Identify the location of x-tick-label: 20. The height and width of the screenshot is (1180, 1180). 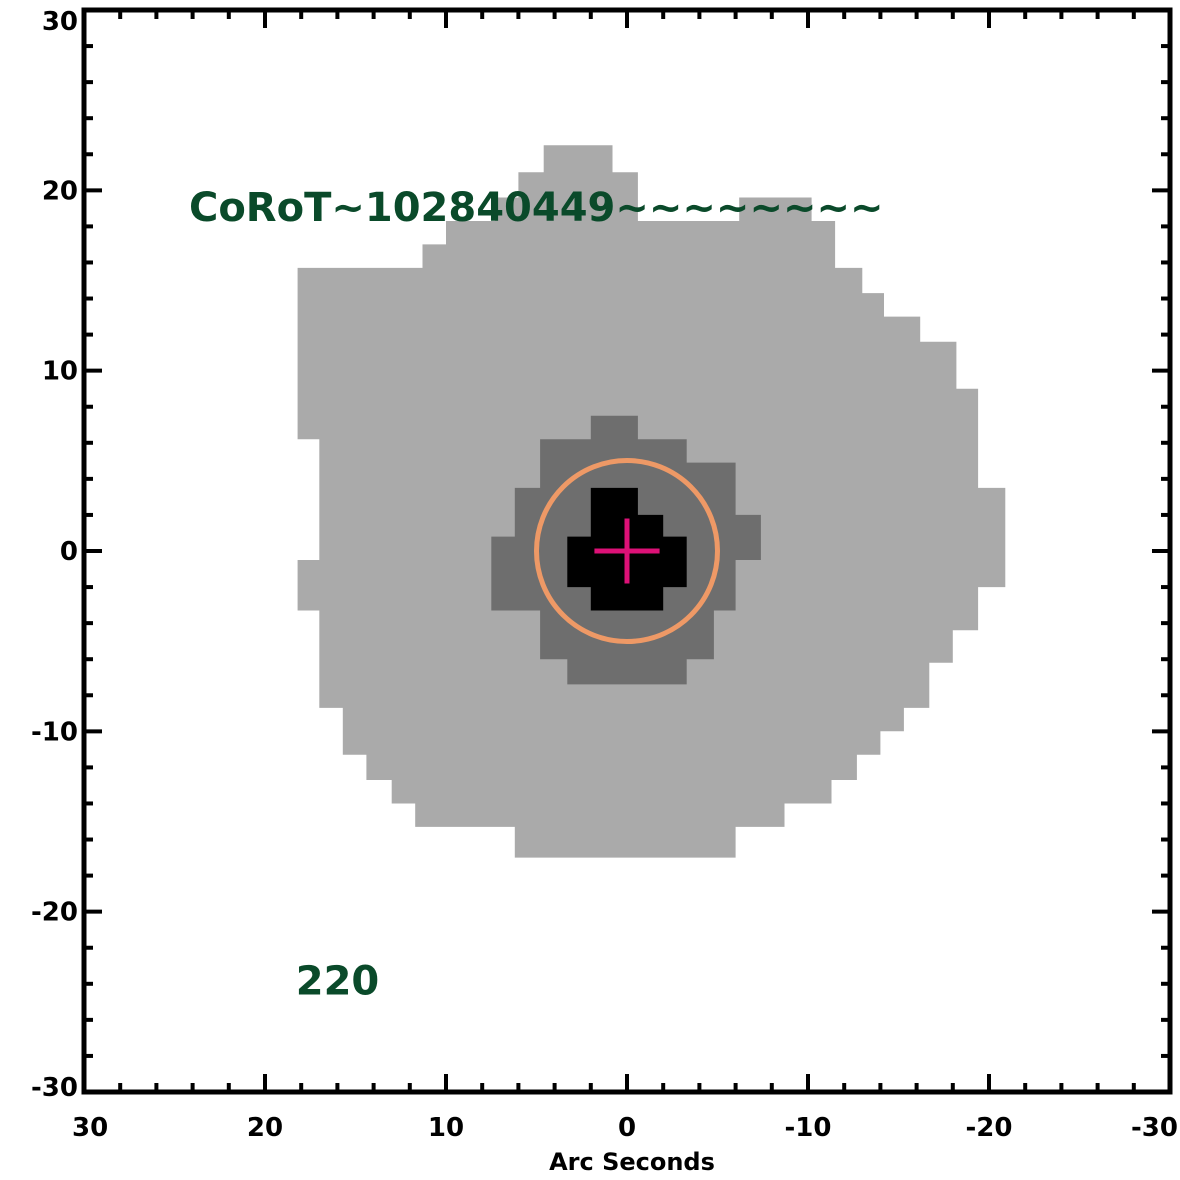
(265, 1128).